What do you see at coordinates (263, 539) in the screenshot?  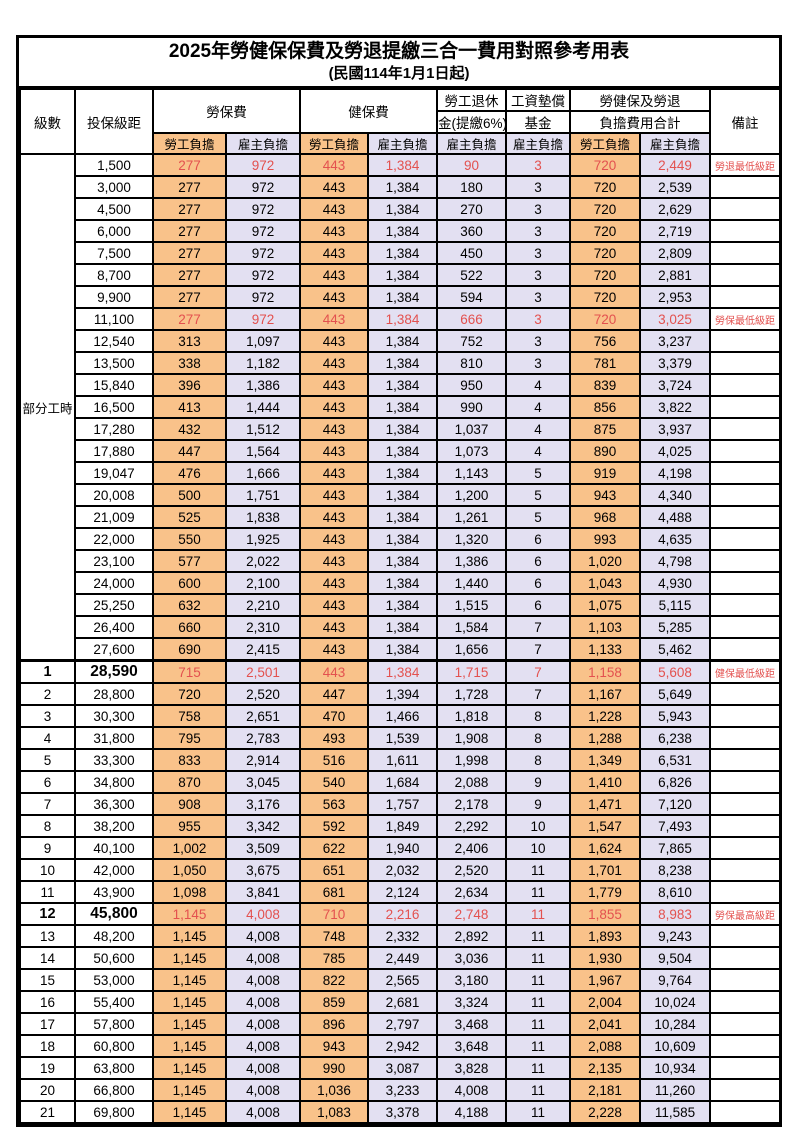 I see `cell-labor_er: 1,925` at bounding box center [263, 539].